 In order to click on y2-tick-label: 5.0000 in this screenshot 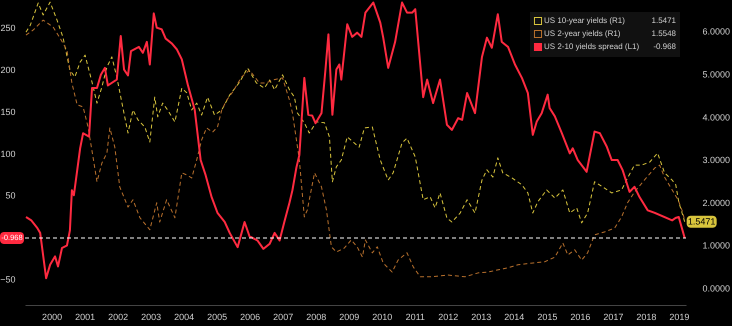, I will do `click(716, 75)`.